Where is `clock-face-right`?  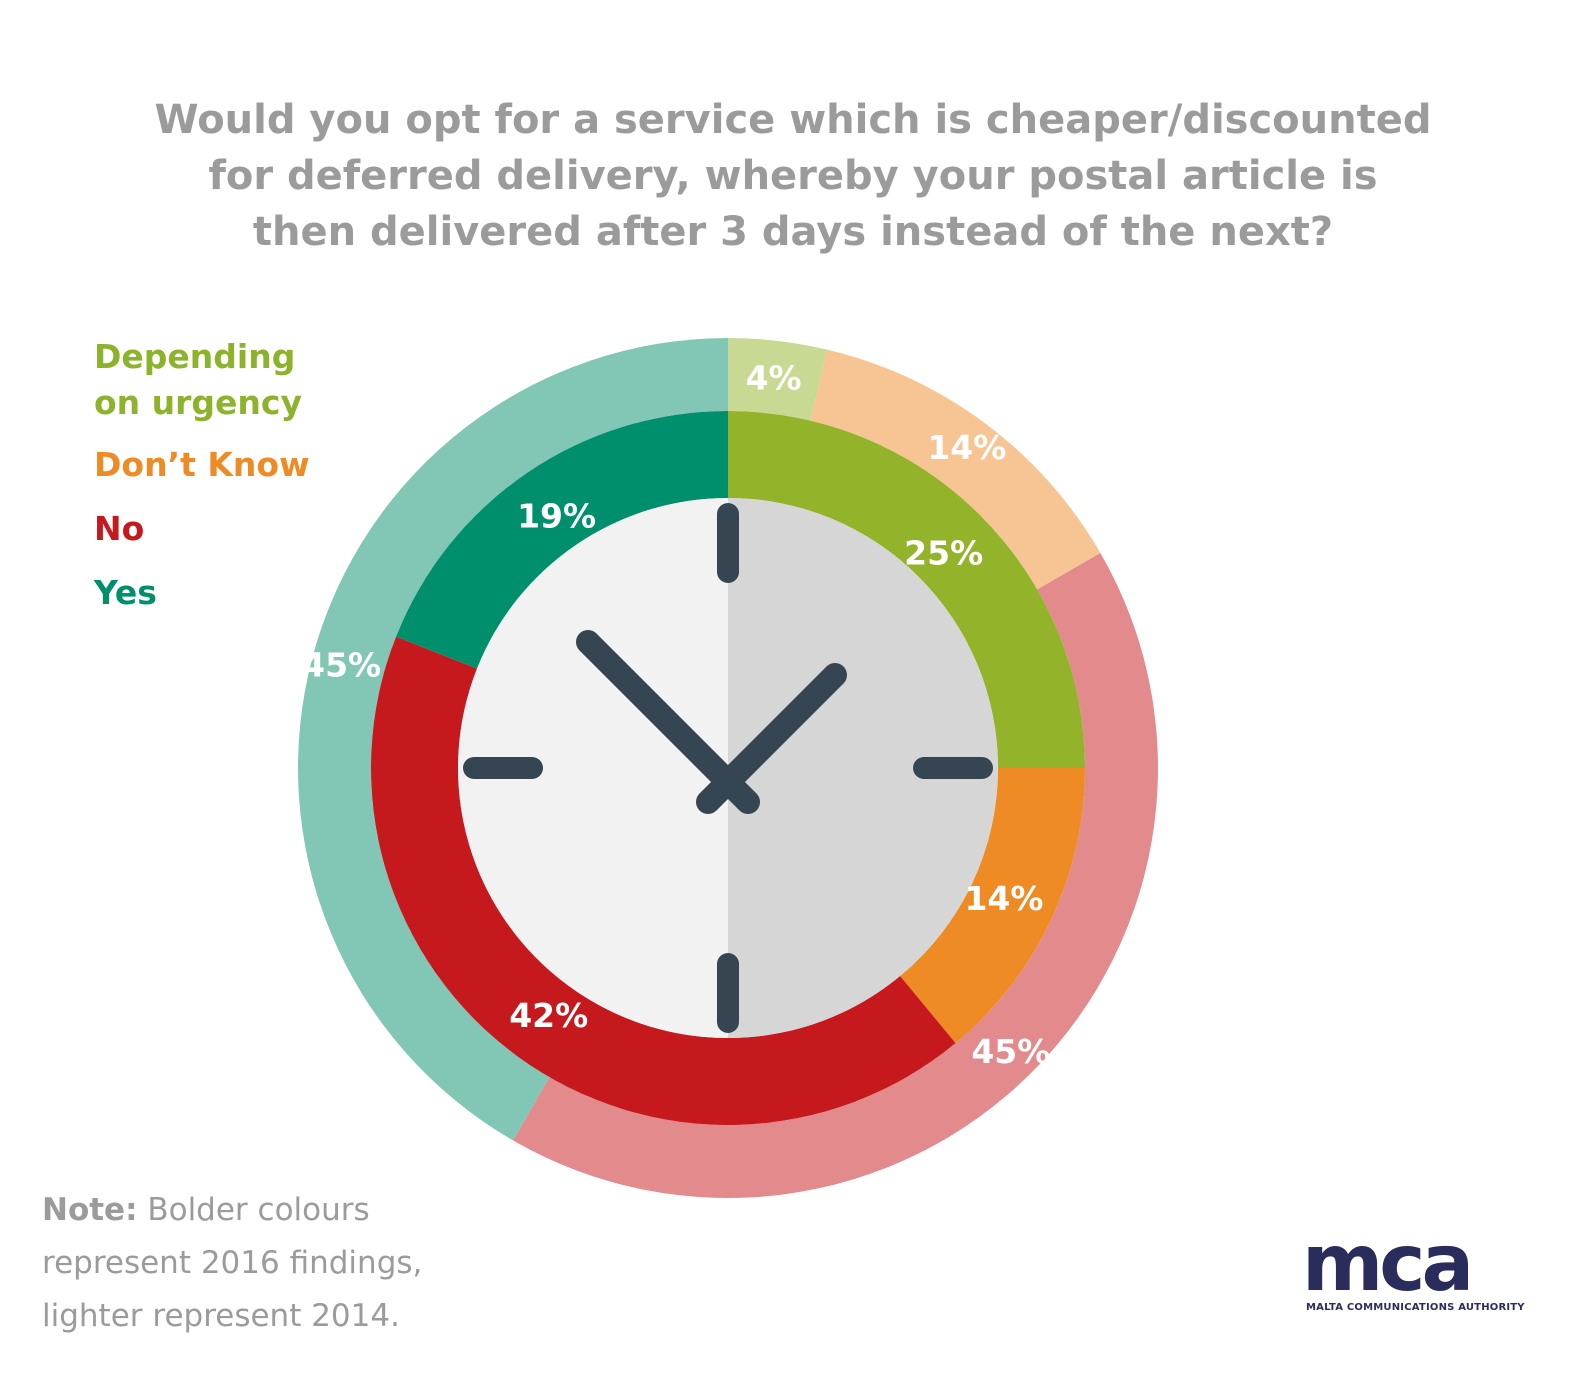
clock-face-right is located at coordinates (863, 768).